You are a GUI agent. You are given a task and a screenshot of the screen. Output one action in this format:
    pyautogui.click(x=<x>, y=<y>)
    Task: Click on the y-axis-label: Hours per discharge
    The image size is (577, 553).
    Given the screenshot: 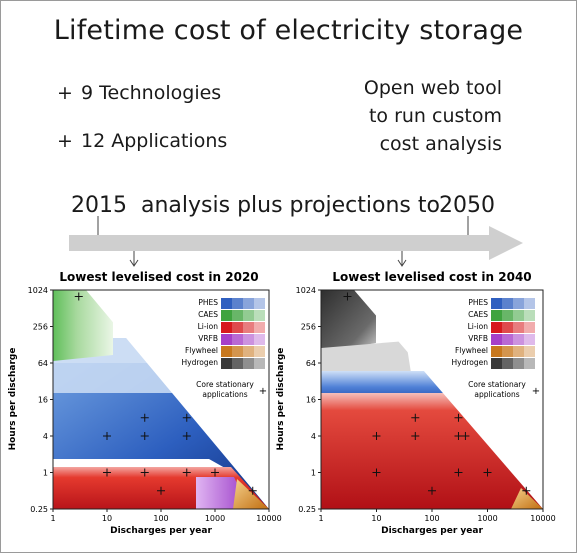 What is the action you would take?
    pyautogui.click(x=13, y=399)
    